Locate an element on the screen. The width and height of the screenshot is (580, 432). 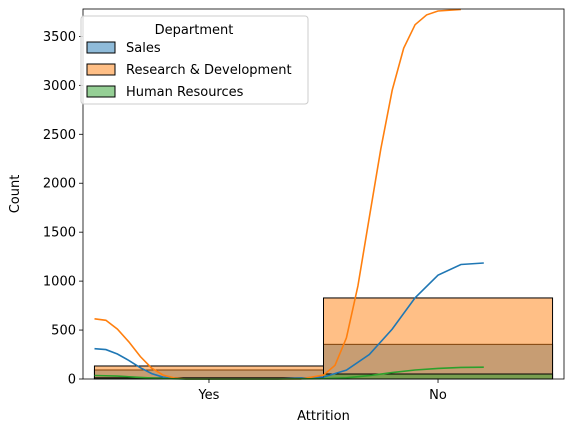
y-tick-label-1: 500 is located at coordinates (63, 331).